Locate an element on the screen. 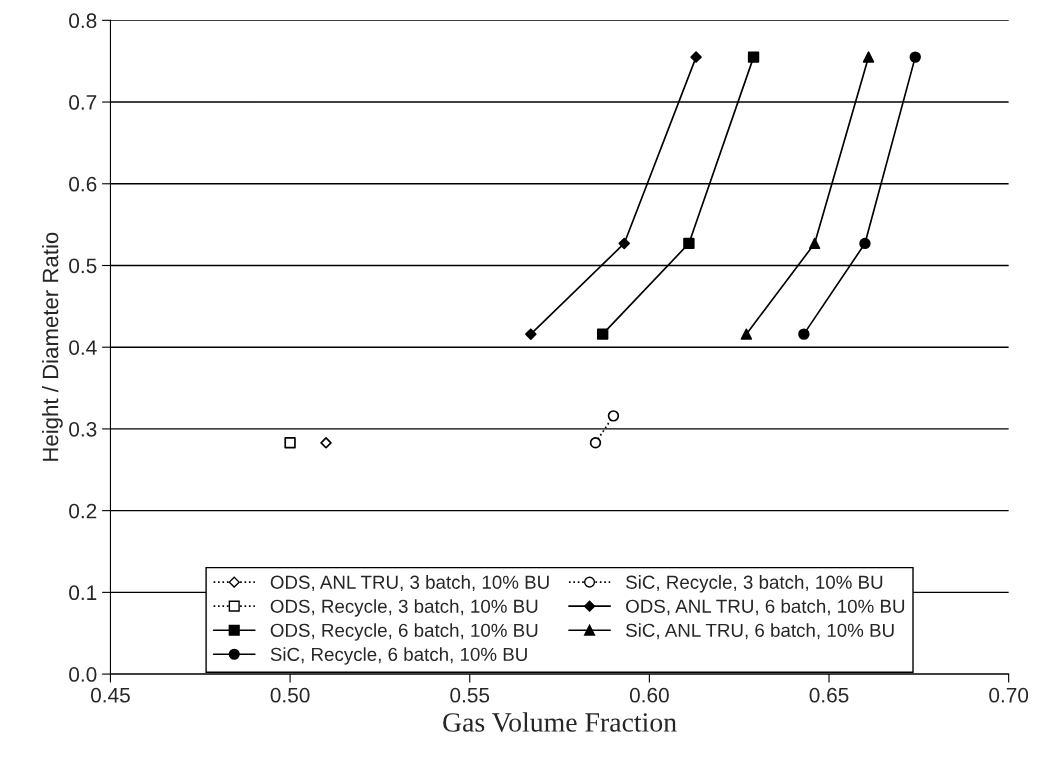  legend-label: SiC, ANL TRU, 6 batch, 10% BU is located at coordinates (760, 631).